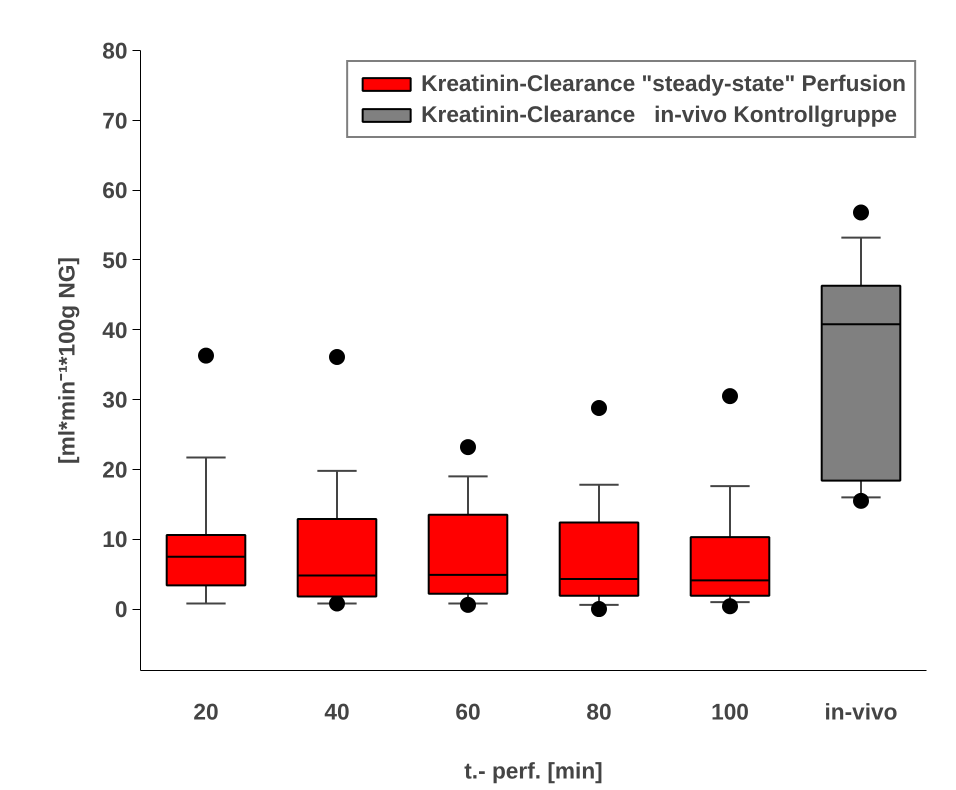 The width and height of the screenshot is (956, 790). I want to click on y-axis-title: [ml*min⁻¹*100g NG], so click(66, 360).